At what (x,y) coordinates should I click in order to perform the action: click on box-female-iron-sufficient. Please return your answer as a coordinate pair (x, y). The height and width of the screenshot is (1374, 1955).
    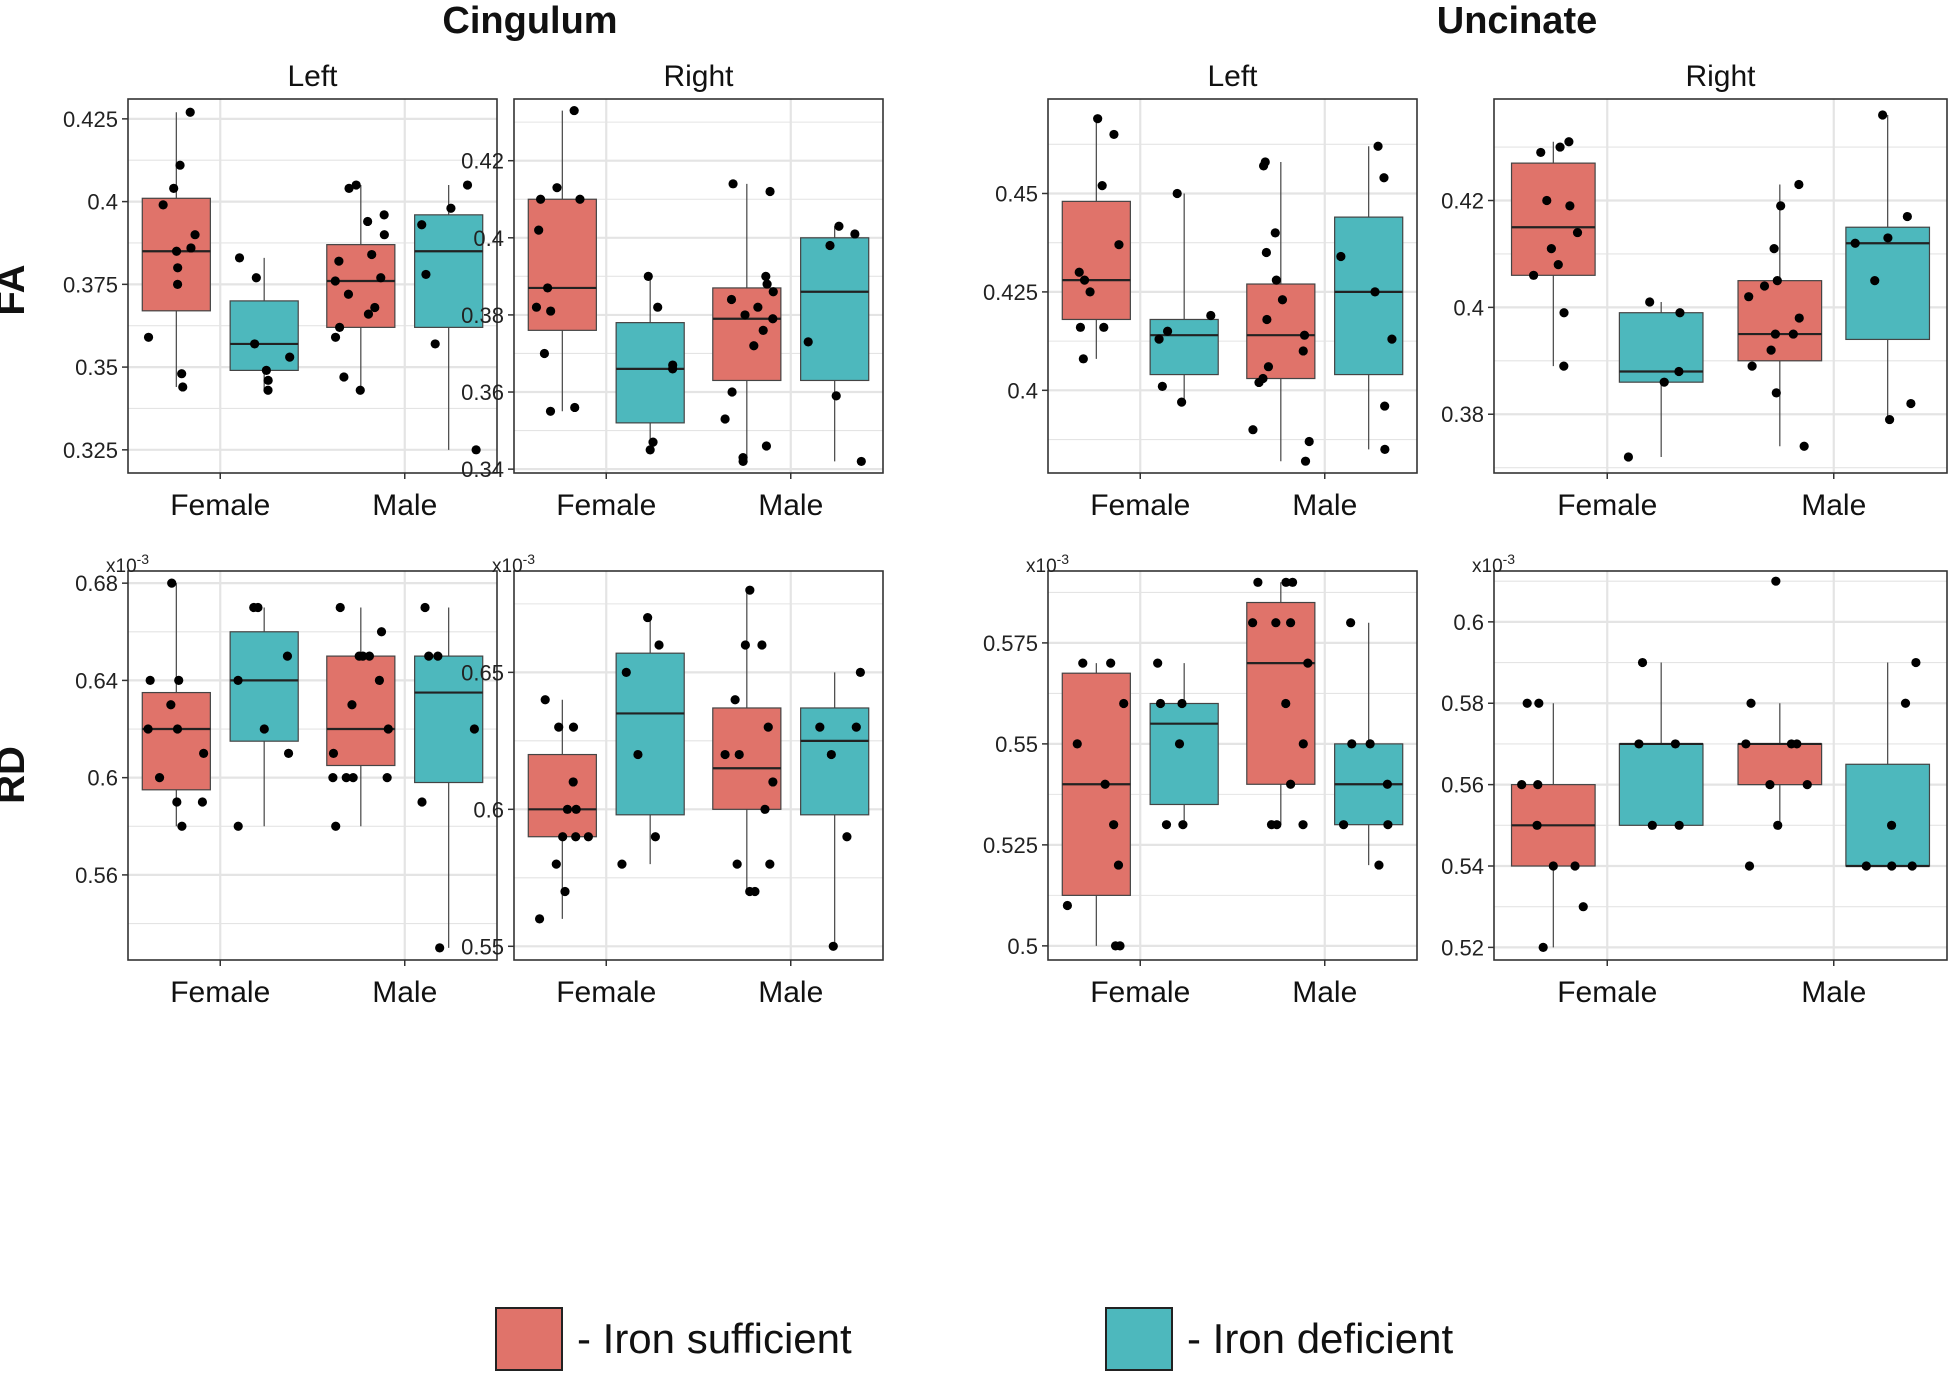
    Looking at the image, I should click on (1553, 219).